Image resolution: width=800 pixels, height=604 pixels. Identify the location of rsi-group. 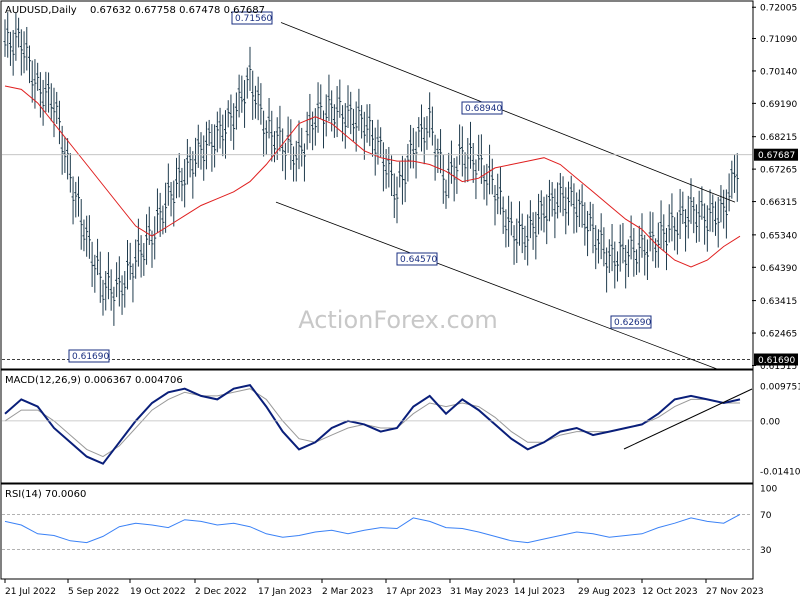
(377, 531).